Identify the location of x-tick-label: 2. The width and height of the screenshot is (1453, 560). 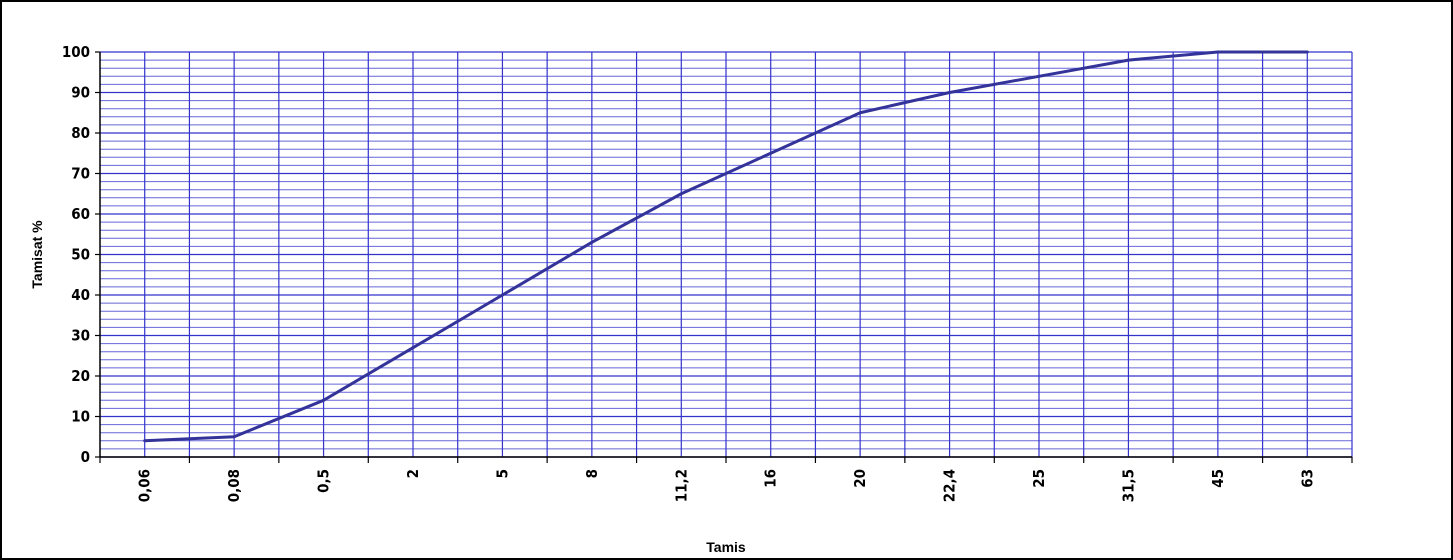
(413, 473).